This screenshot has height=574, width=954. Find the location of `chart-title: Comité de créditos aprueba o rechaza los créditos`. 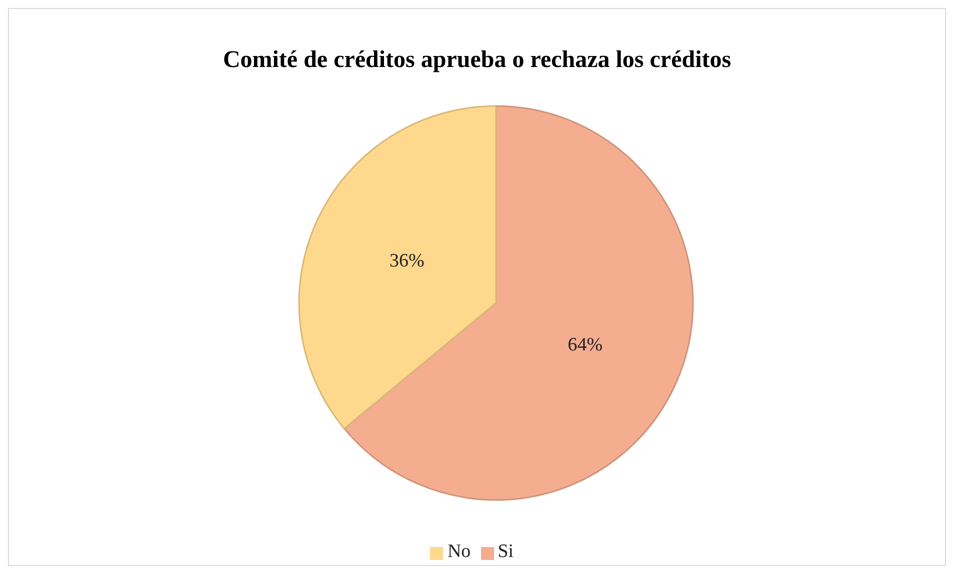

chart-title: Comité de créditos aprueba o rechaza los créditos is located at coordinates (477, 60).